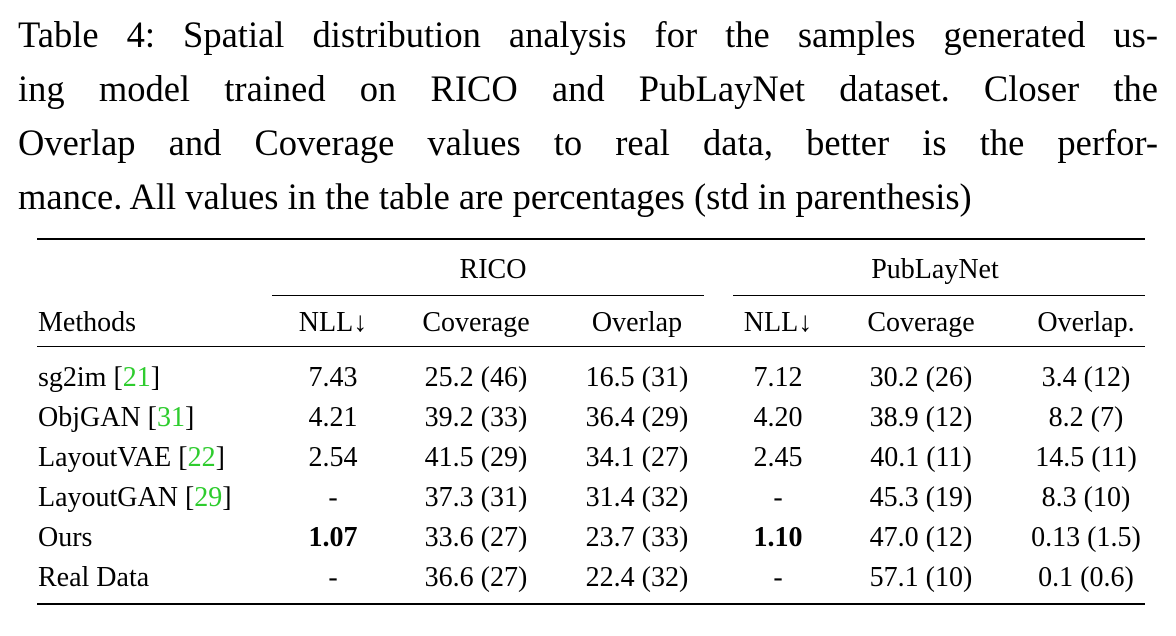 This screenshot has width=1176, height=636. Describe the element at coordinates (333, 377) in the screenshot. I see `table-cell: 7.43` at that location.